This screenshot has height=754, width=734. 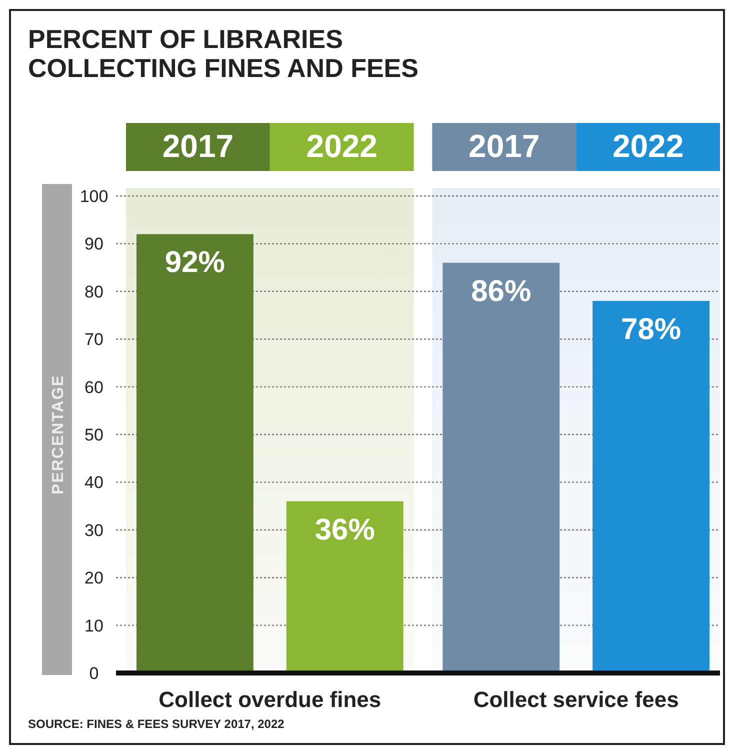 What do you see at coordinates (94, 578) in the screenshot?
I see `y-tick-label: 20` at bounding box center [94, 578].